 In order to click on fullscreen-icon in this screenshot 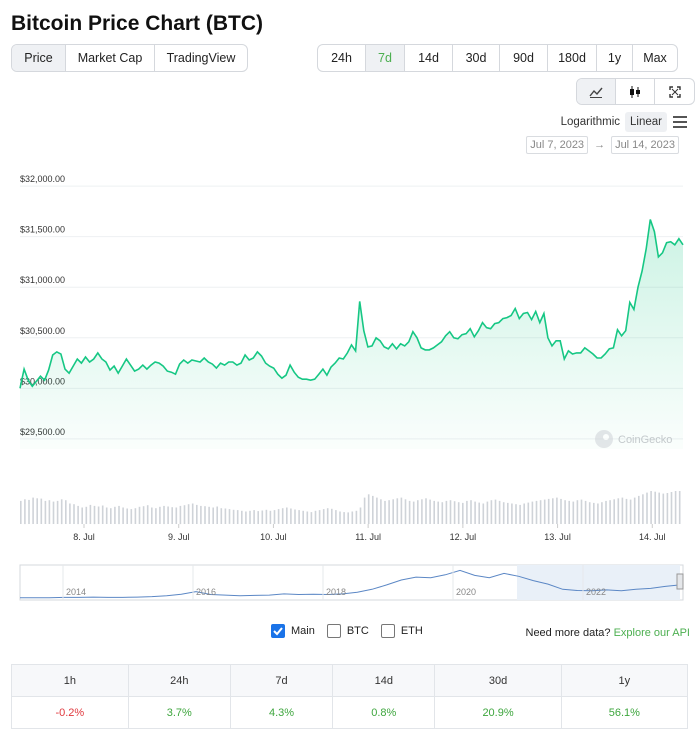, I will do `click(674, 91)`.